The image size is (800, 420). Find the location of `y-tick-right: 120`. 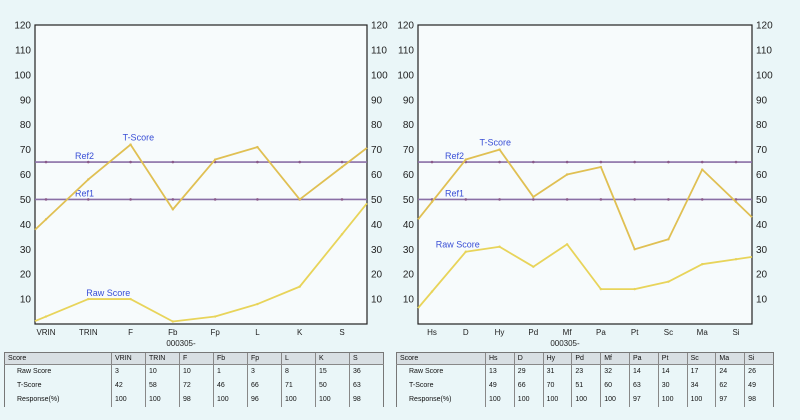

y-tick-right: 120 is located at coordinates (379, 26).